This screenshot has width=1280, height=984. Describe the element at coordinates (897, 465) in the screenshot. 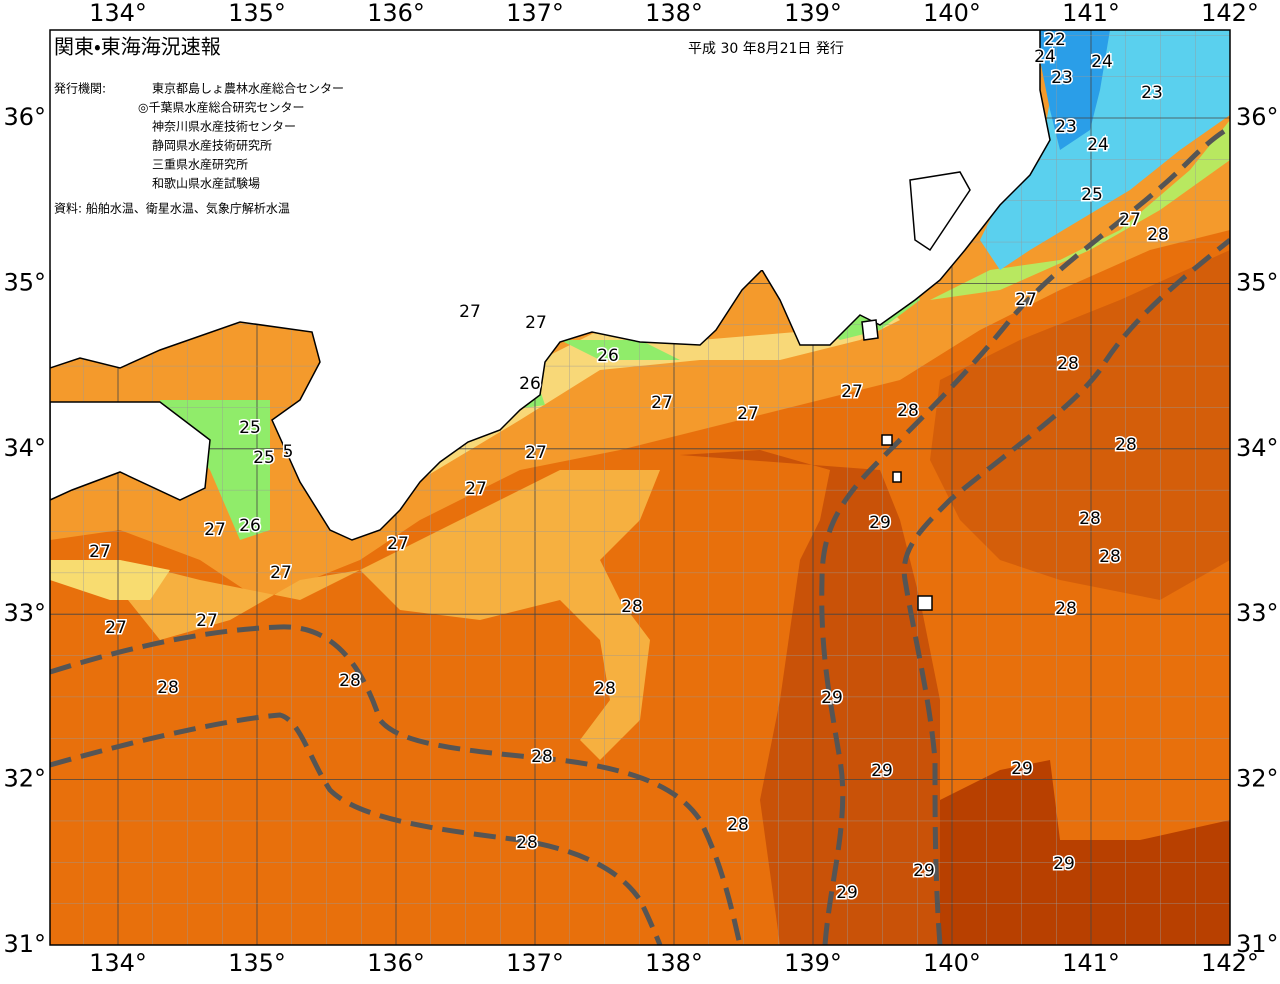

I see `izu-islands` at that location.